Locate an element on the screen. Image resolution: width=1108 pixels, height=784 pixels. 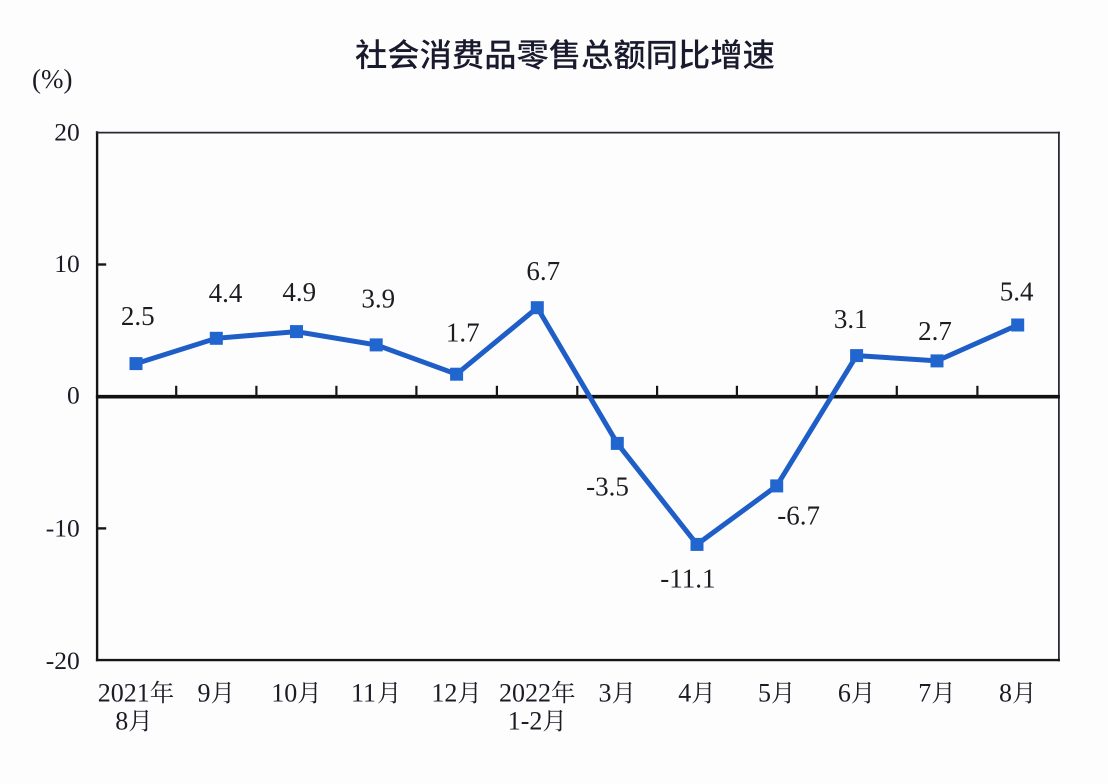
svg-text: 9 is located at coordinates (204, 693).